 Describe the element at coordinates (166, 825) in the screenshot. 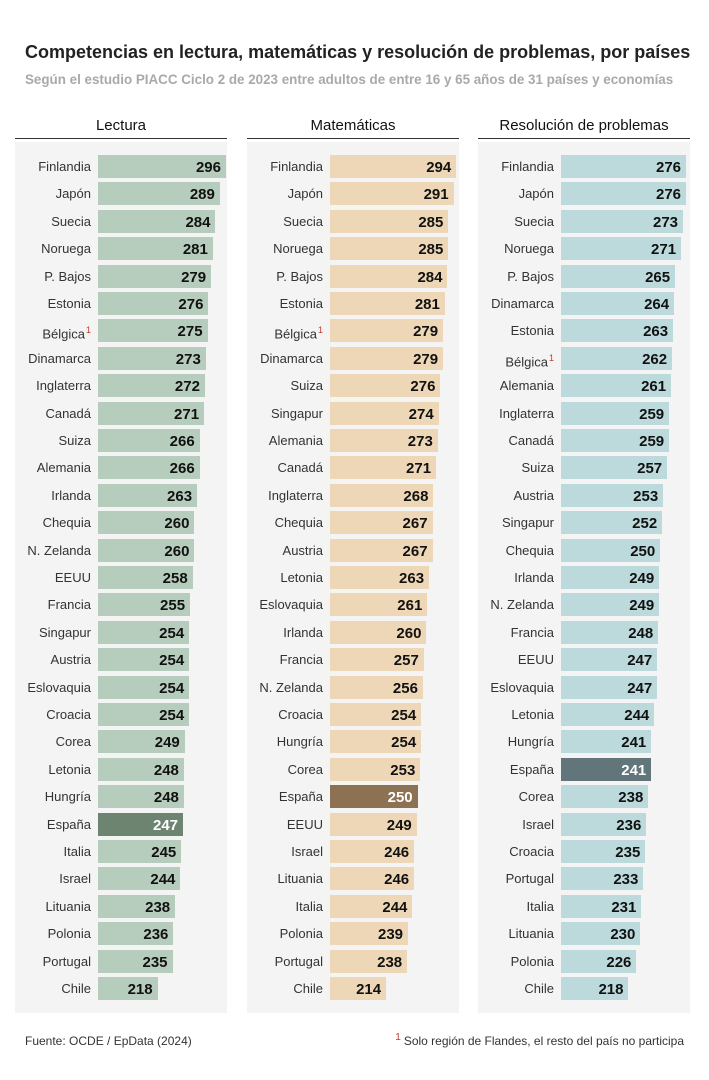

I see `data-label: 247` at that location.